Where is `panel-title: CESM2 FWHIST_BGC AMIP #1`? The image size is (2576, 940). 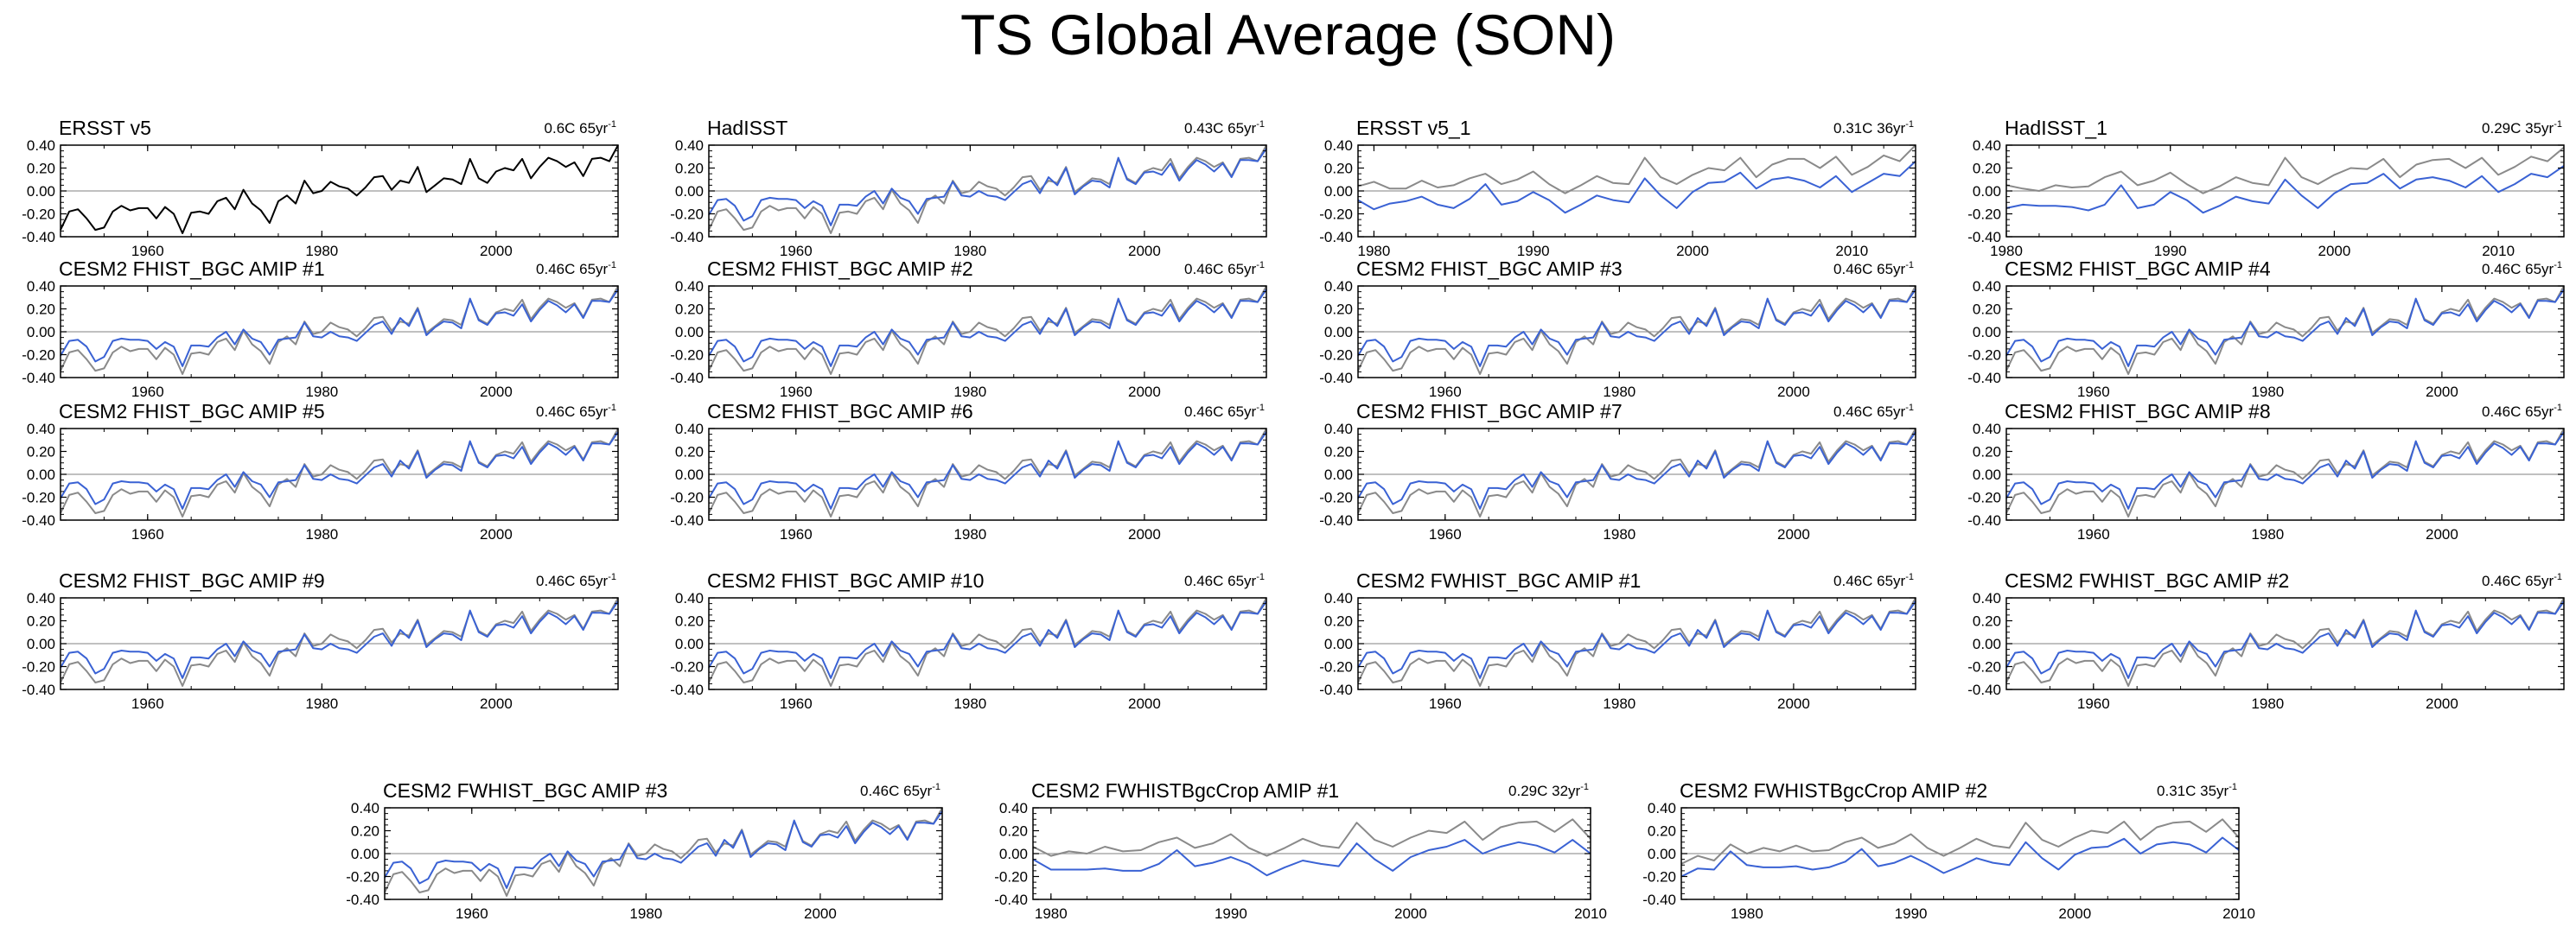
panel-title: CESM2 FWHIST_BGC AMIP #1 is located at coordinates (1498, 580).